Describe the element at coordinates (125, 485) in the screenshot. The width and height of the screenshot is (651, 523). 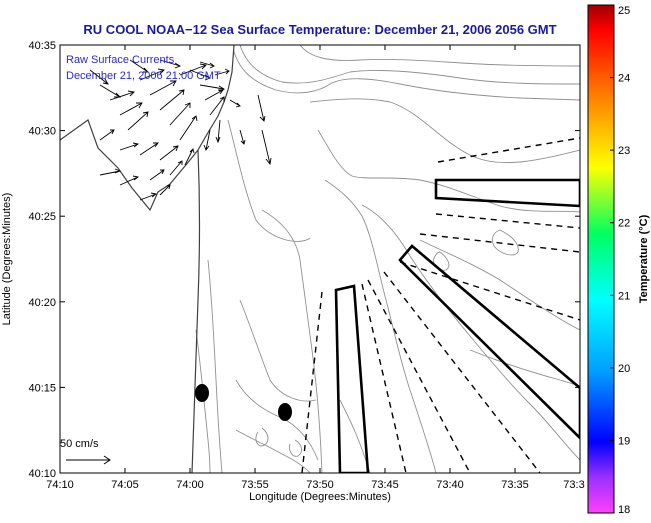
I see `x-tick-label: 74:05` at that location.